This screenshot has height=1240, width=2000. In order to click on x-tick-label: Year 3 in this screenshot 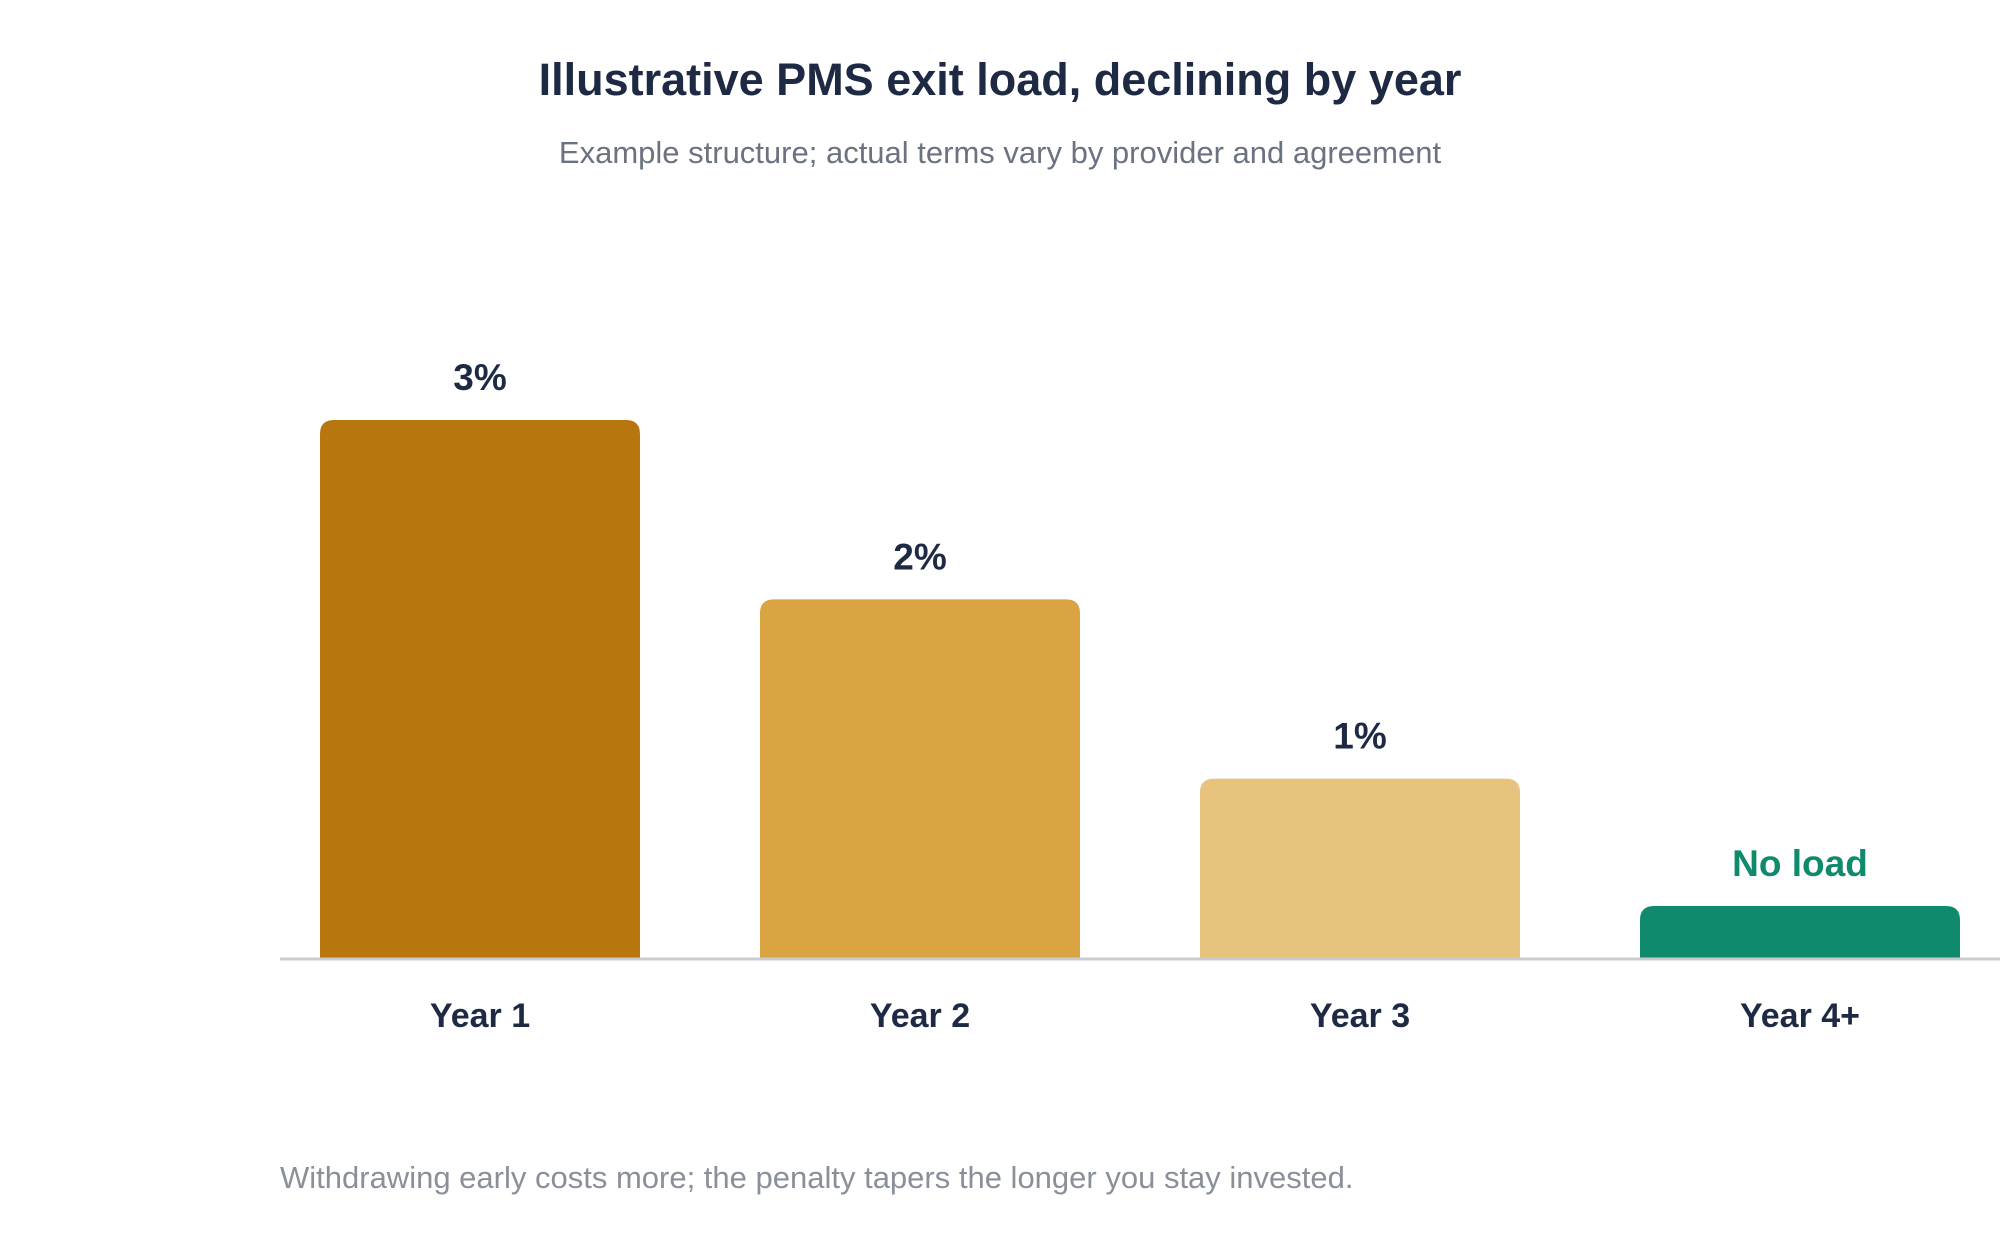, I will do `click(1360, 1016)`.